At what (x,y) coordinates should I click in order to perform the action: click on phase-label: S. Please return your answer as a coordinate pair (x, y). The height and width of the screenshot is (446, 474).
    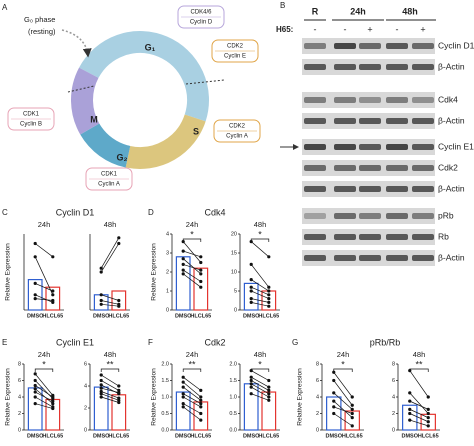
    Looking at the image, I should click on (196, 131).